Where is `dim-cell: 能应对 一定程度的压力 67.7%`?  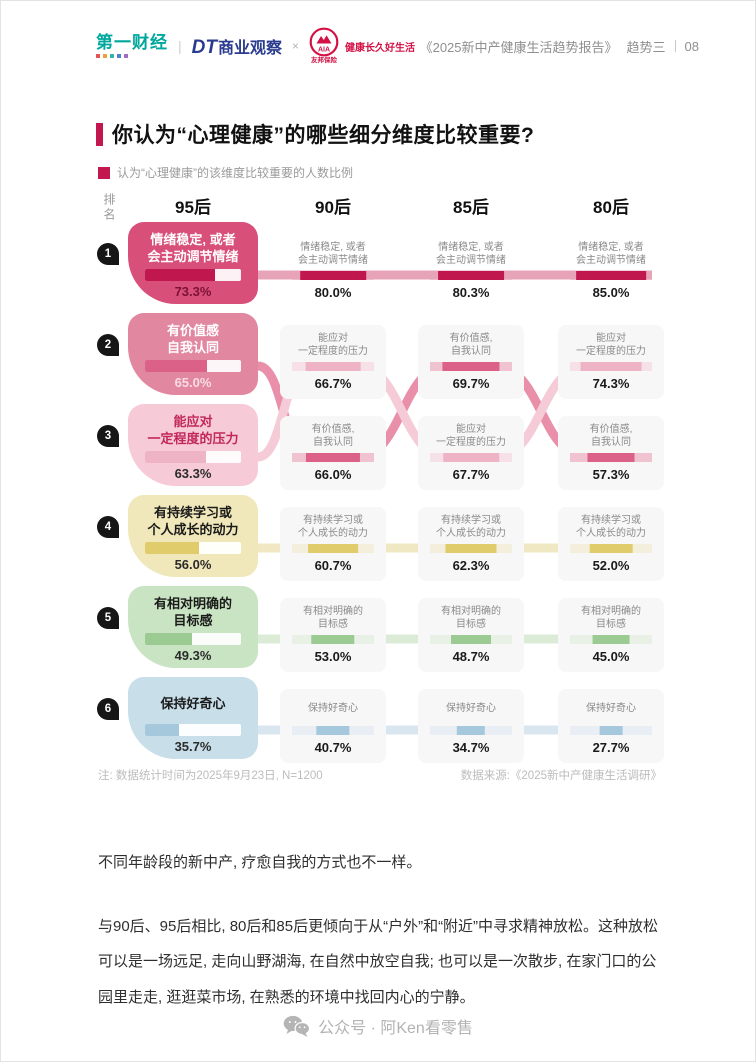 dim-cell: 能应对 一定程度的压力 67.7% is located at coordinates (471, 453).